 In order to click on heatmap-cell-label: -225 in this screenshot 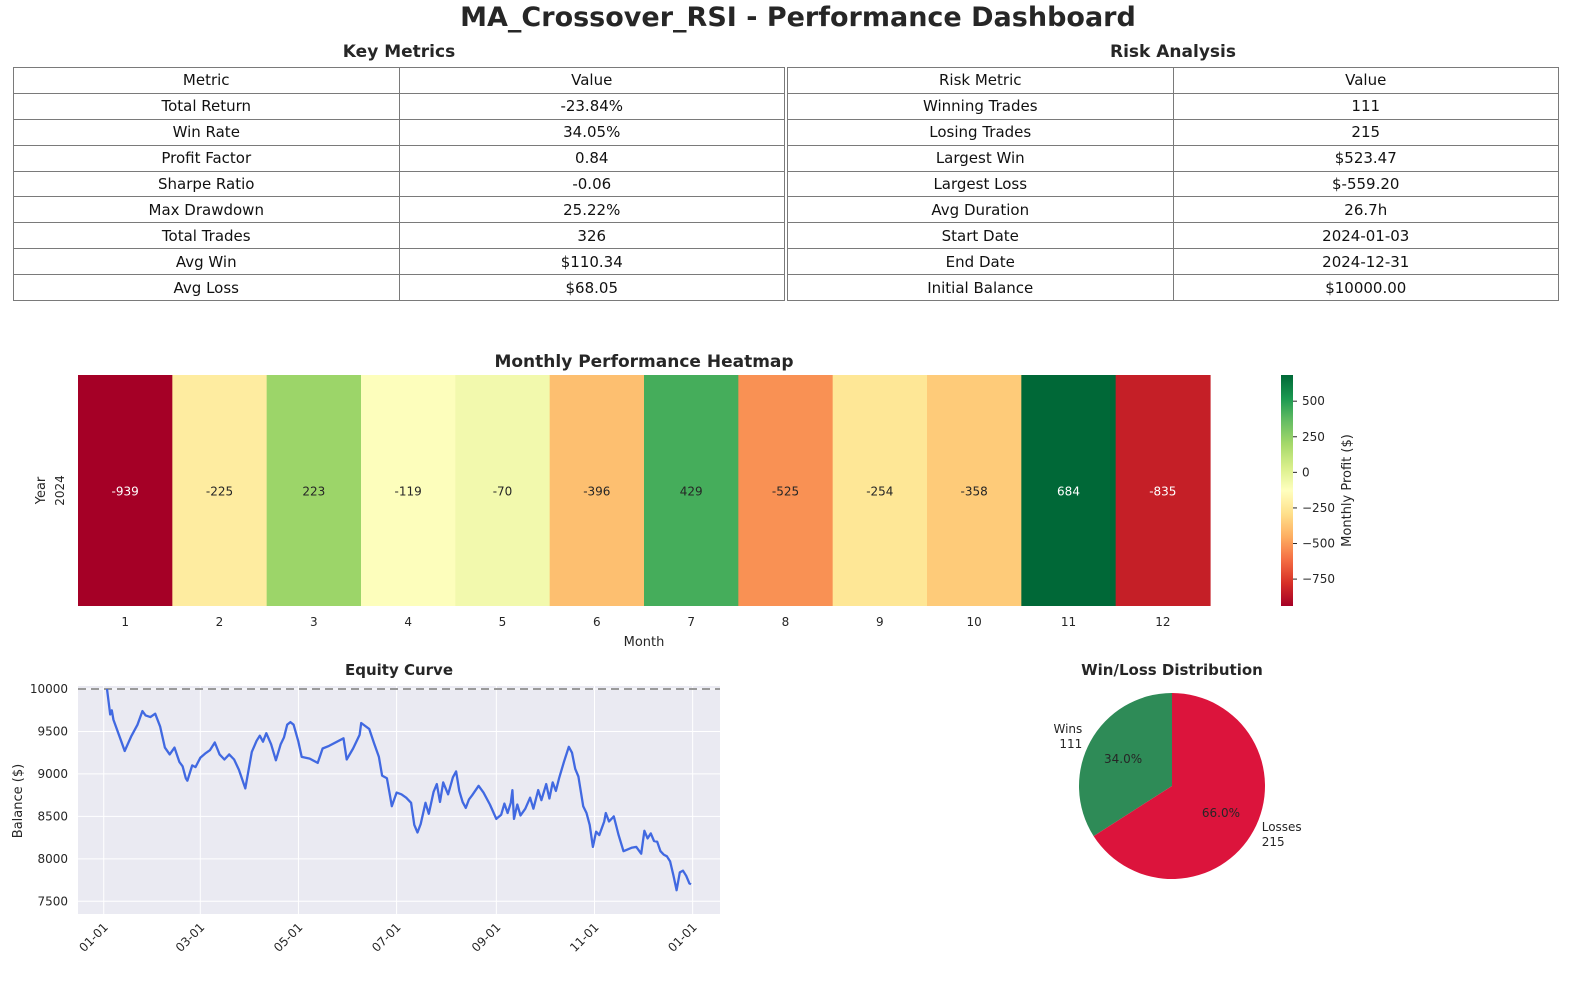, I will do `click(219, 492)`.